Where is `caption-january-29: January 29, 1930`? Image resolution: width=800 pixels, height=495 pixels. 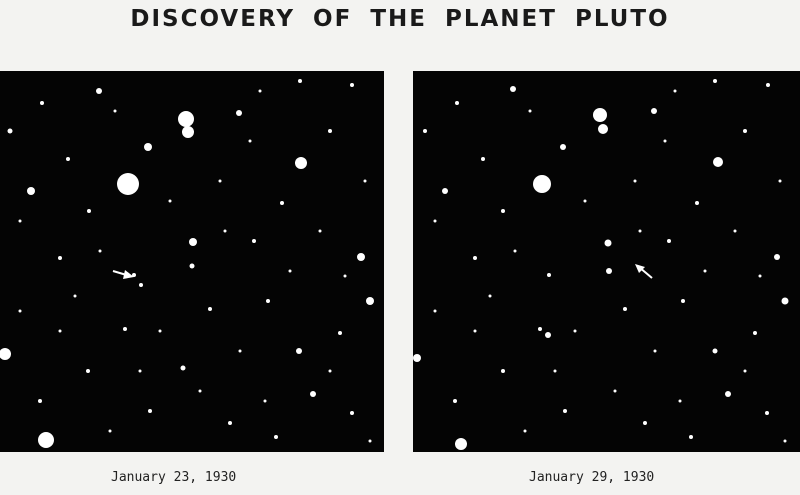 caption-january-29: January 29, 1930 is located at coordinates (592, 477).